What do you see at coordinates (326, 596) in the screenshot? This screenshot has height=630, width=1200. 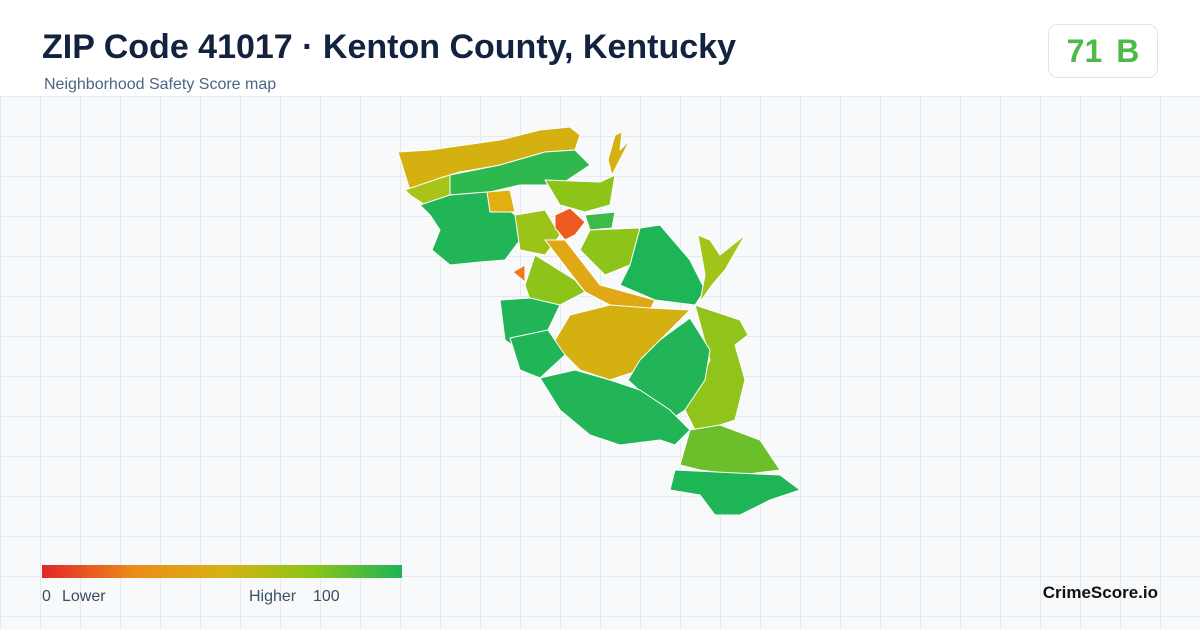 I see `legend-max: 100` at bounding box center [326, 596].